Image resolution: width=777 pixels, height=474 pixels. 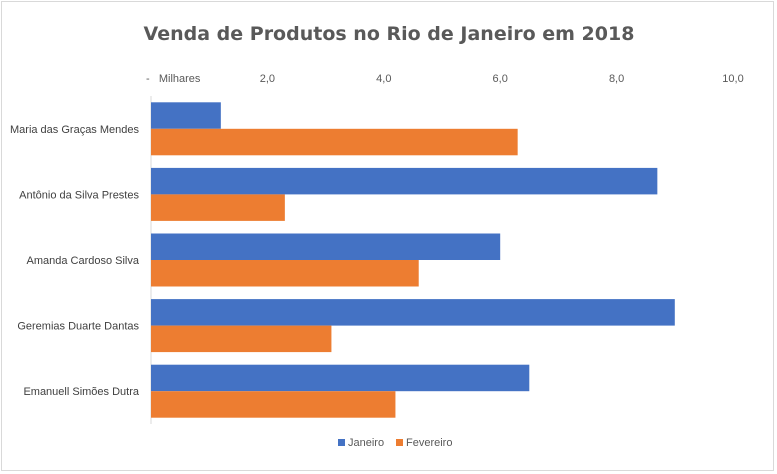 What do you see at coordinates (732, 79) in the screenshot?
I see `x-tick-label: 10,0` at bounding box center [732, 79].